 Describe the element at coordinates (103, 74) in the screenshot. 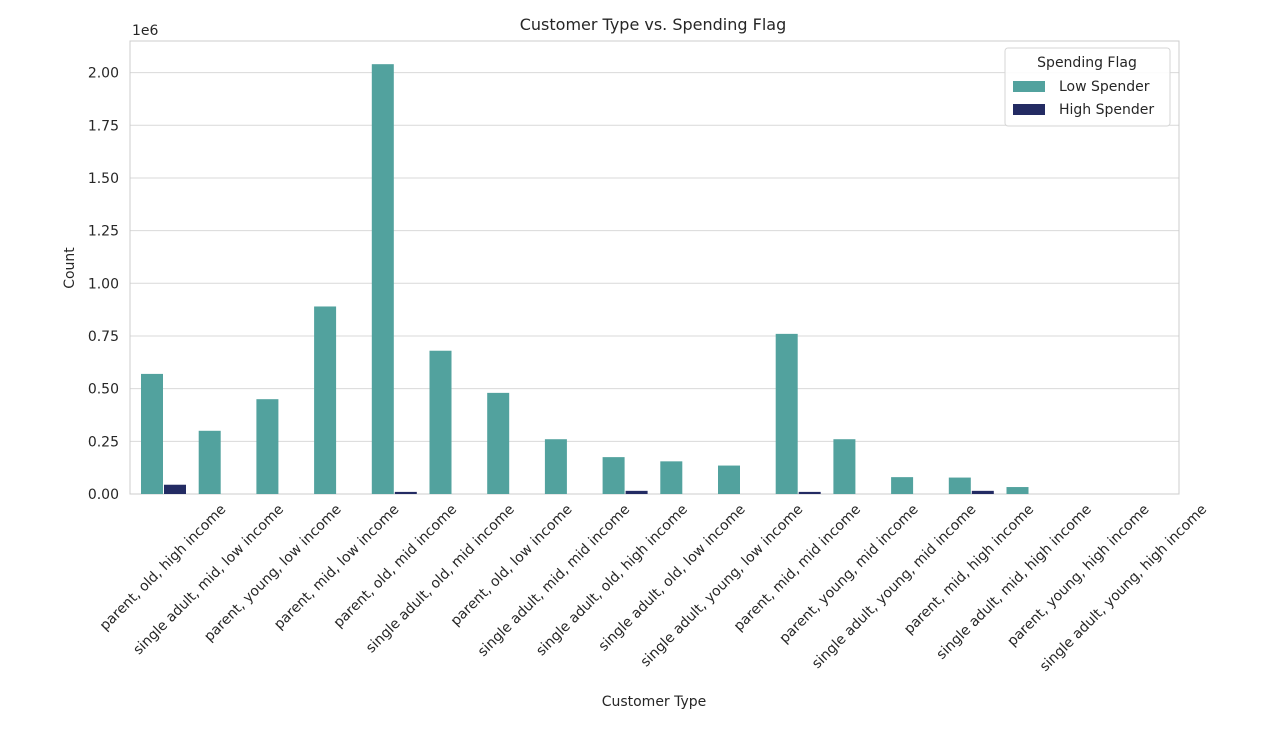

I see `y-tick-label: 2.00` at that location.